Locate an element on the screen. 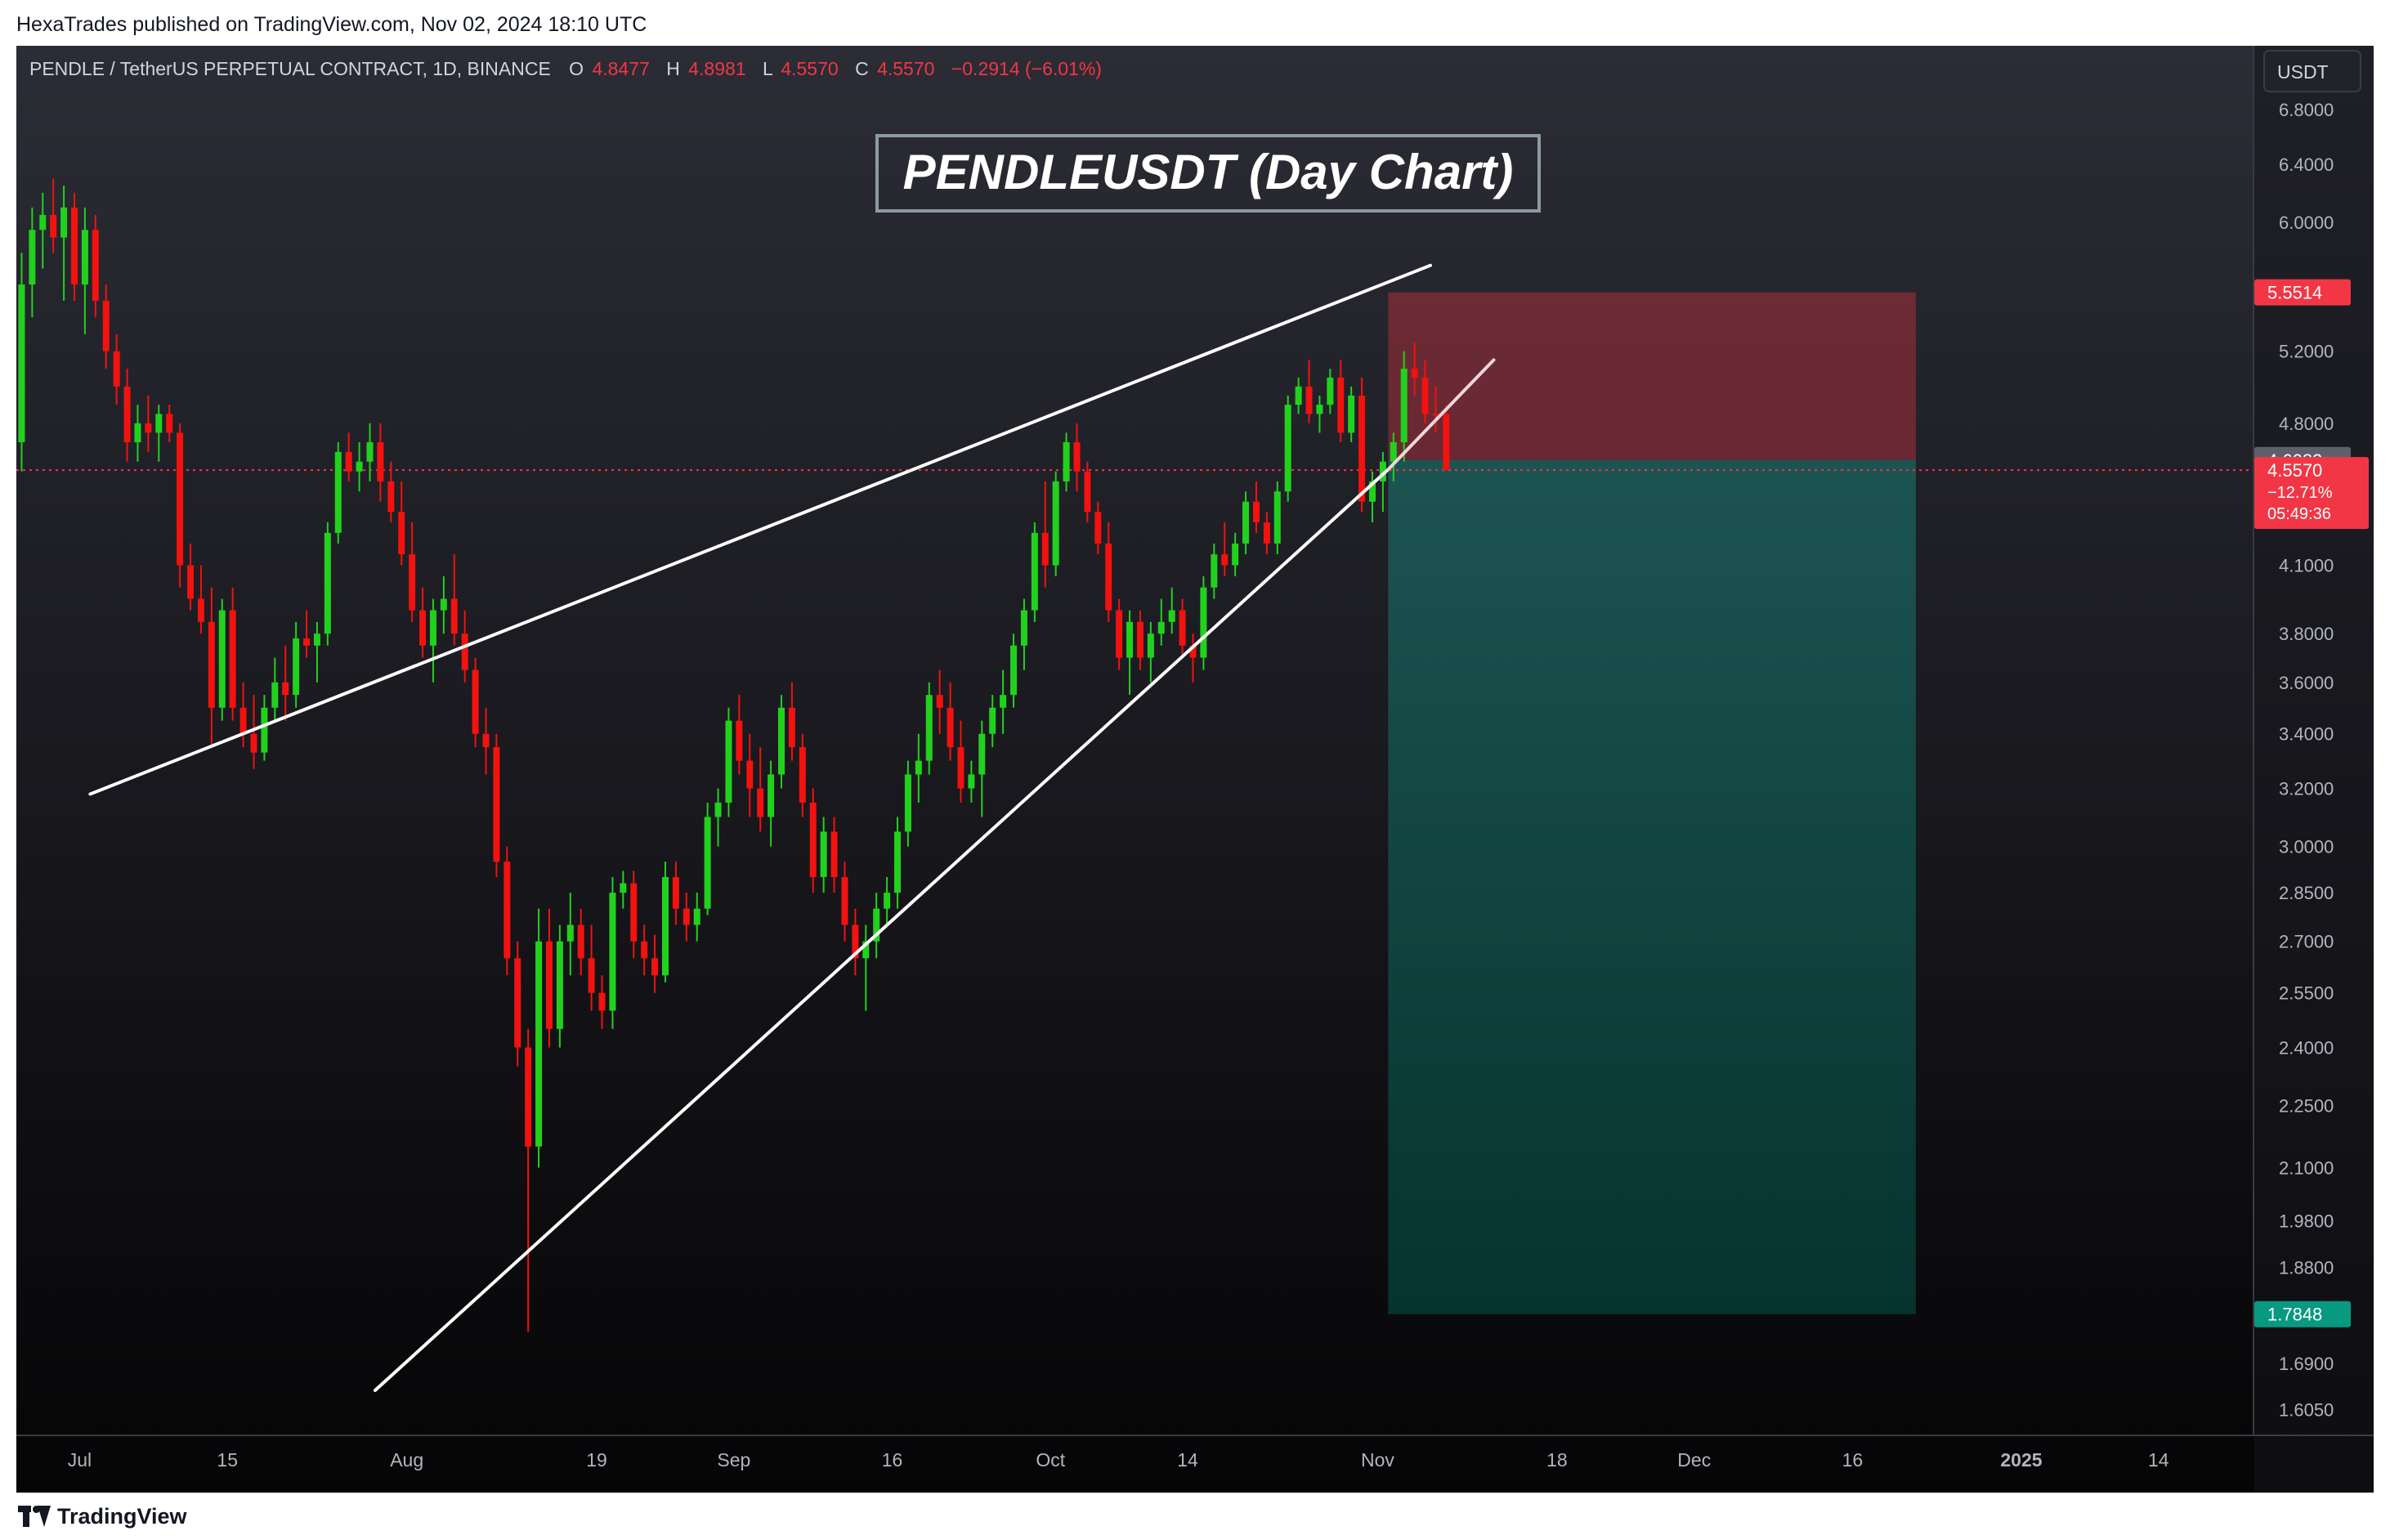 The height and width of the screenshot is (1540, 2390). change-value: −0.2914 (−6.01%) is located at coordinates (1026, 68).